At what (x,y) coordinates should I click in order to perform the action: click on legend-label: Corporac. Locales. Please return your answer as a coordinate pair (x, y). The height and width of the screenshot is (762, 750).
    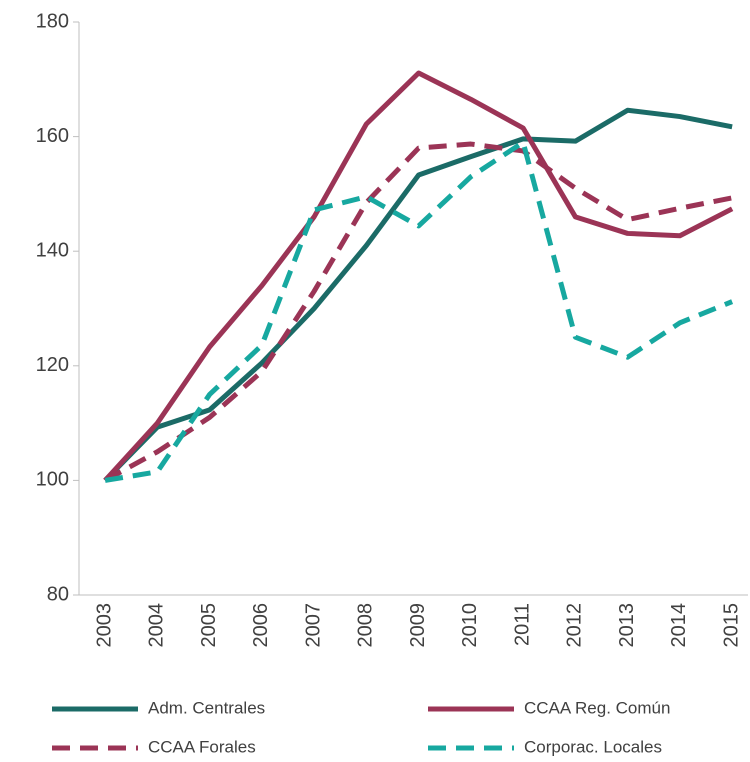
    Looking at the image, I should click on (593, 746).